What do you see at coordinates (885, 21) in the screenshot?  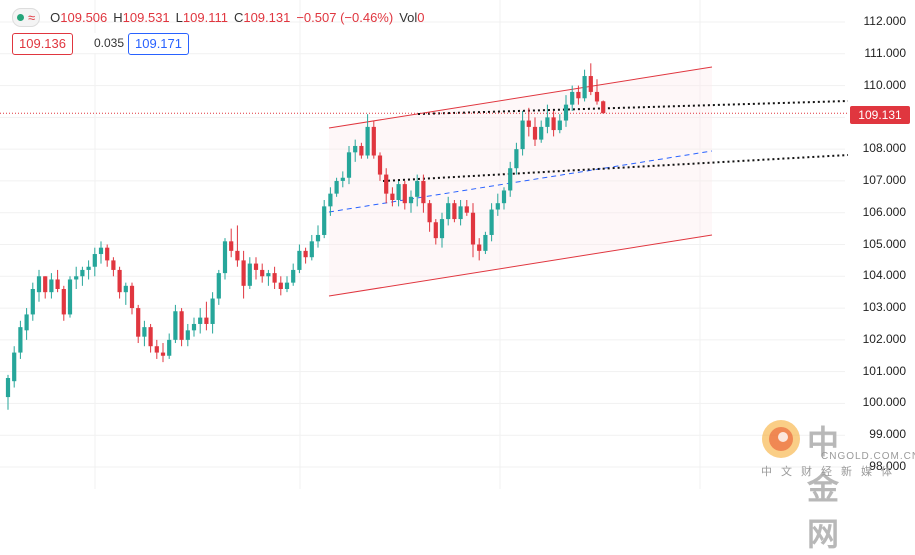 I see `y-tick-label: 112.000` at bounding box center [885, 21].